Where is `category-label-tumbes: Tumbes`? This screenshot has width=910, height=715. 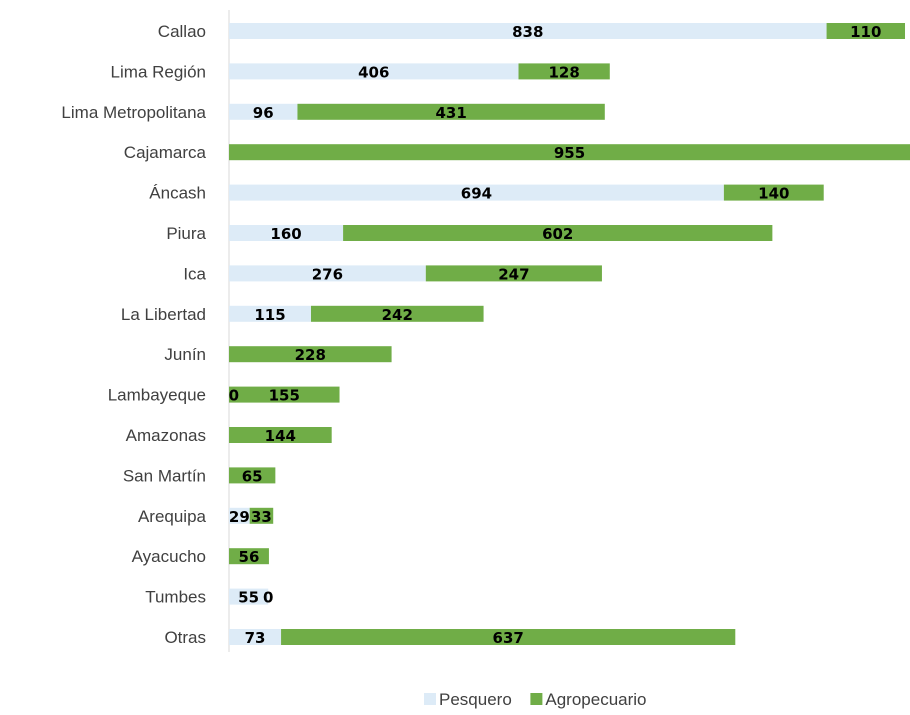
category-label-tumbes: Tumbes is located at coordinates (175, 597).